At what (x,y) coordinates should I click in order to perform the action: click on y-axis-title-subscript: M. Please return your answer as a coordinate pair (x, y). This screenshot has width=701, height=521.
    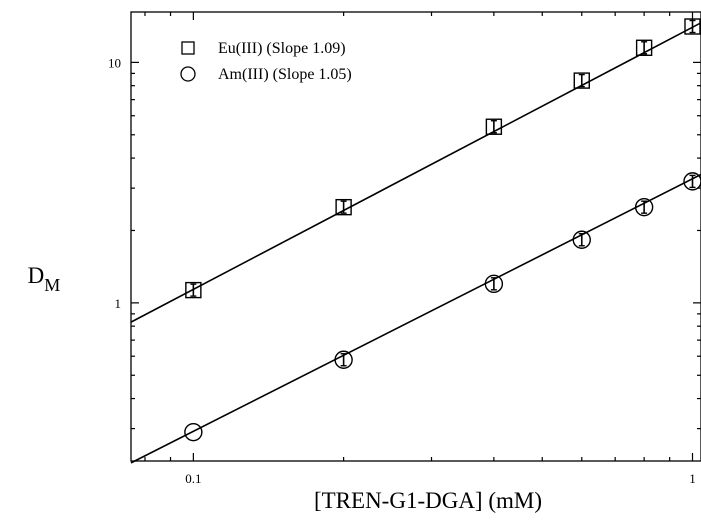
    Looking at the image, I should click on (52, 285).